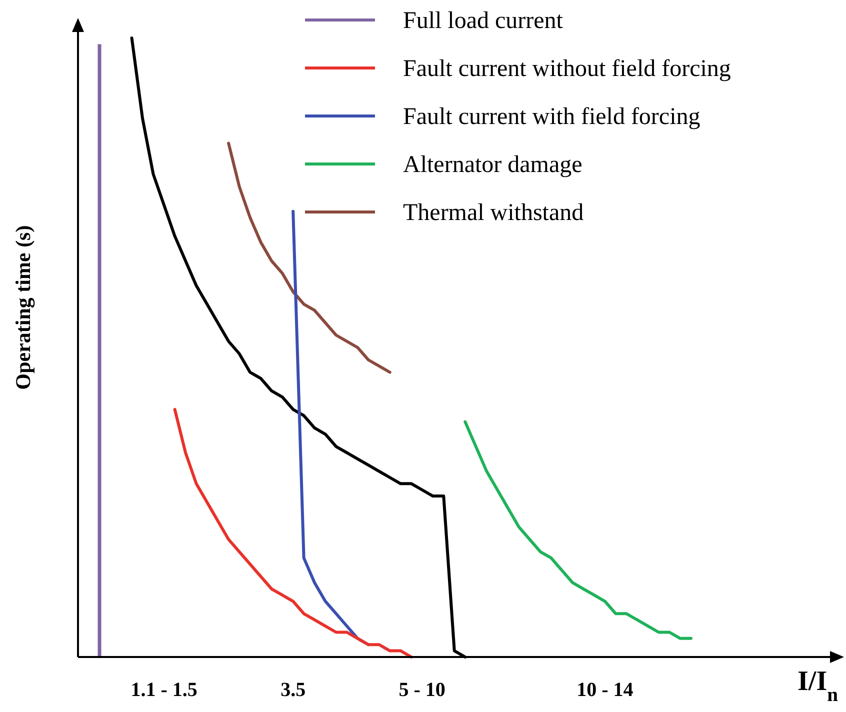  I want to click on x-tick-label: 5 - 10, so click(422, 690).